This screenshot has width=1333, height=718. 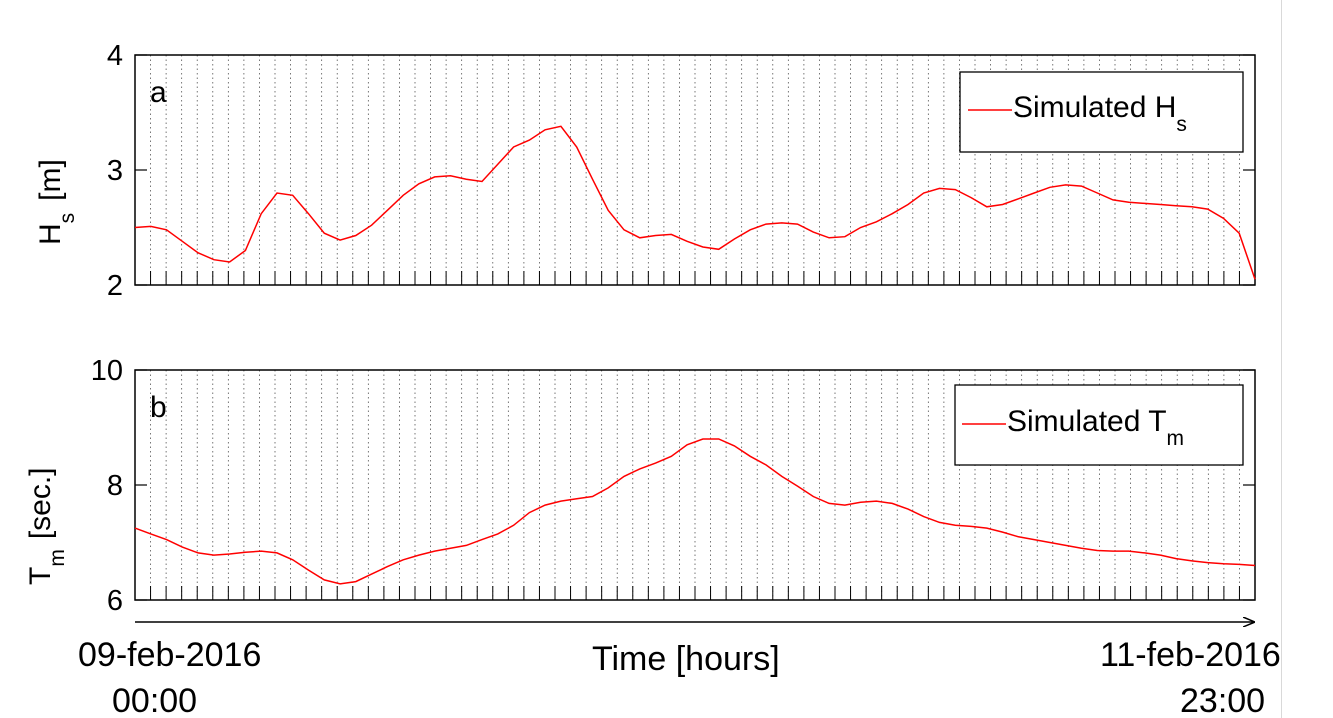 I want to click on start-date-label: 09-feb-2016, so click(x=169, y=655).